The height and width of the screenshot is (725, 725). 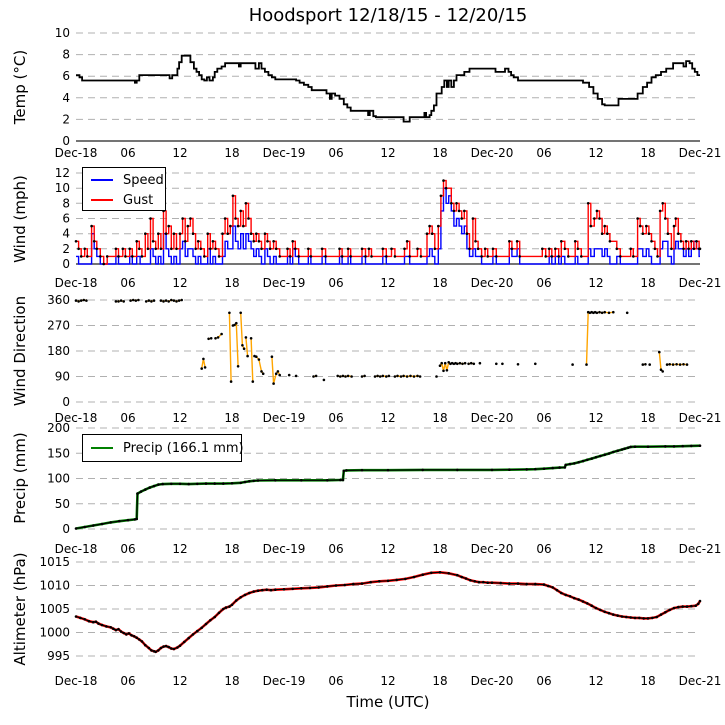 What do you see at coordinates (66, 529) in the screenshot?
I see `precip-ytick-label: 0` at bounding box center [66, 529].